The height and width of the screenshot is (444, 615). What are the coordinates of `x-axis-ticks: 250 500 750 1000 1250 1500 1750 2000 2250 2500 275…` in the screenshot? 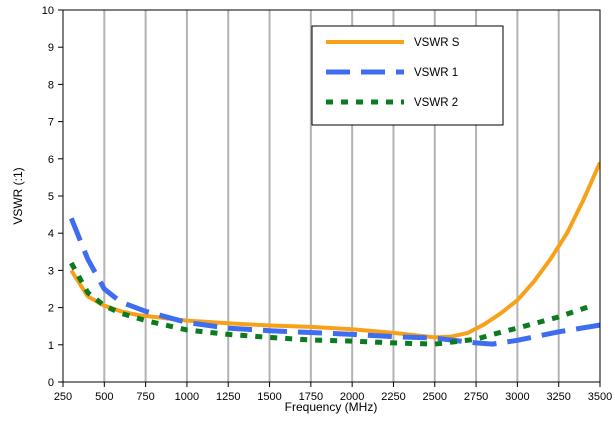 It's located at (333, 392).